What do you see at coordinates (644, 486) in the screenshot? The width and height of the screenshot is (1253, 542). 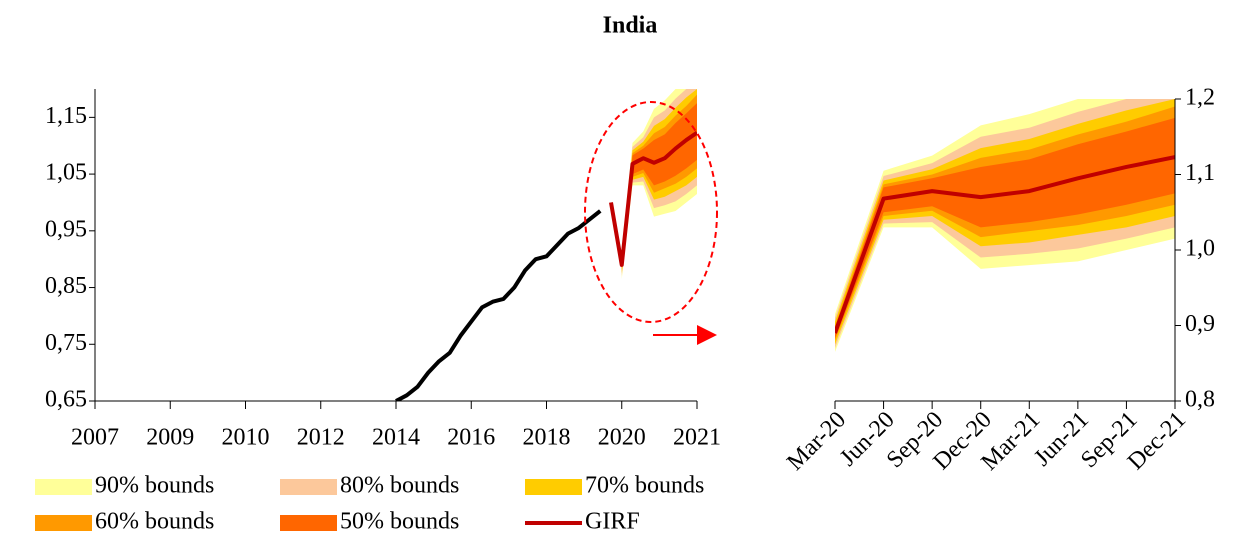 I see `legend-label: 70% bounds` at bounding box center [644, 486].